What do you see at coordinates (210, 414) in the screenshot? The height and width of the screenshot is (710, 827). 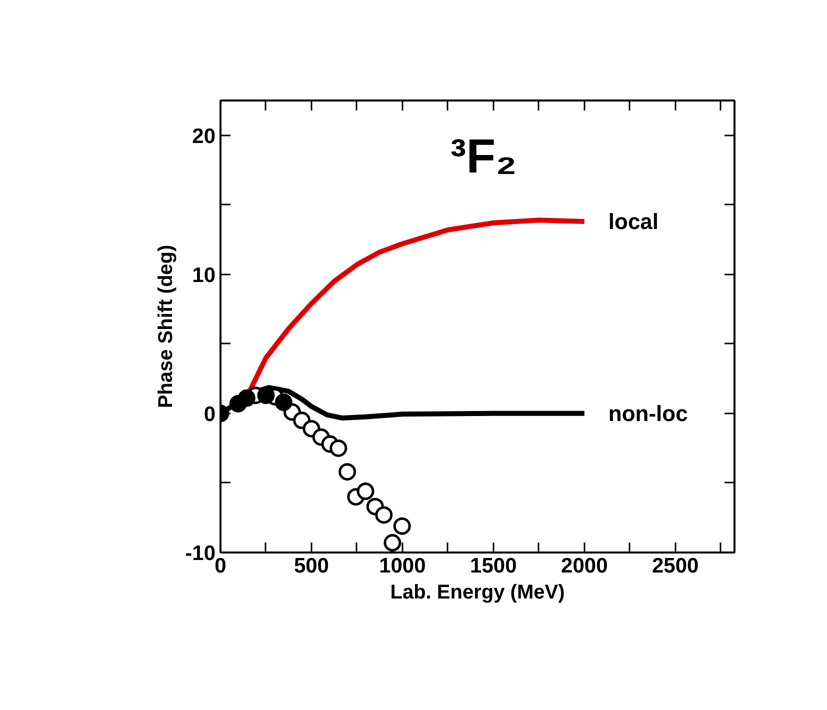 I see `y-tick-label: 0` at bounding box center [210, 414].